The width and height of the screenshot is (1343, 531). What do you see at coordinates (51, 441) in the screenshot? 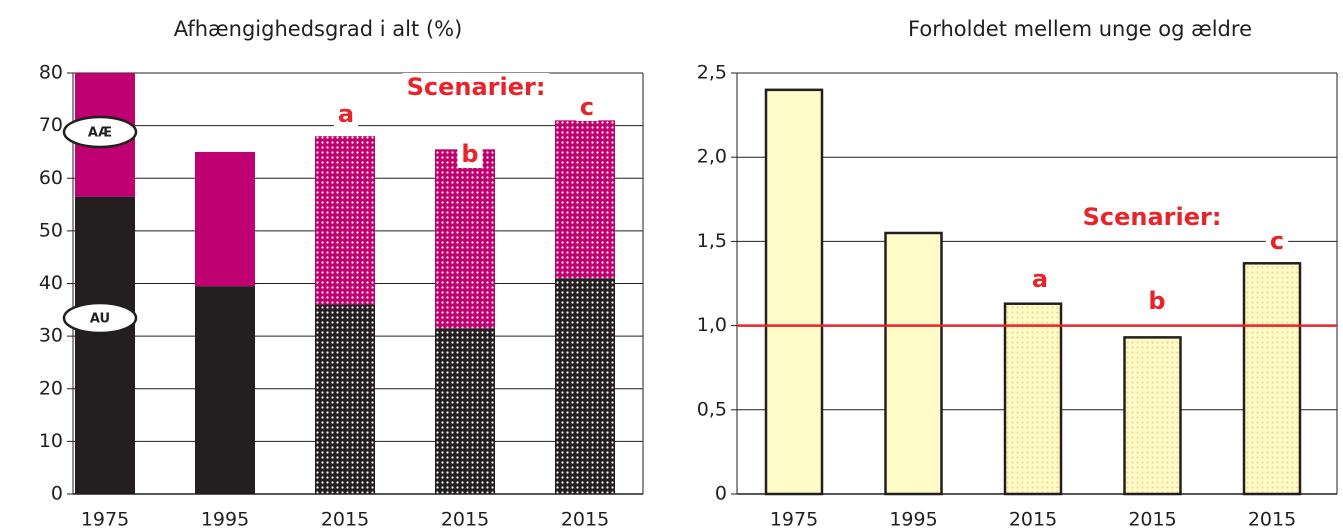
I see `y-tick-label: 10` at bounding box center [51, 441].